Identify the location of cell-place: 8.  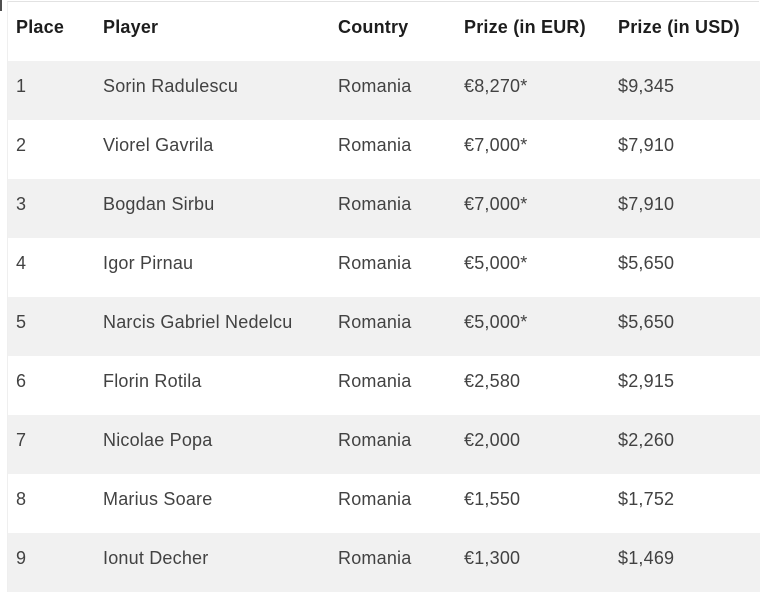
(51, 503).